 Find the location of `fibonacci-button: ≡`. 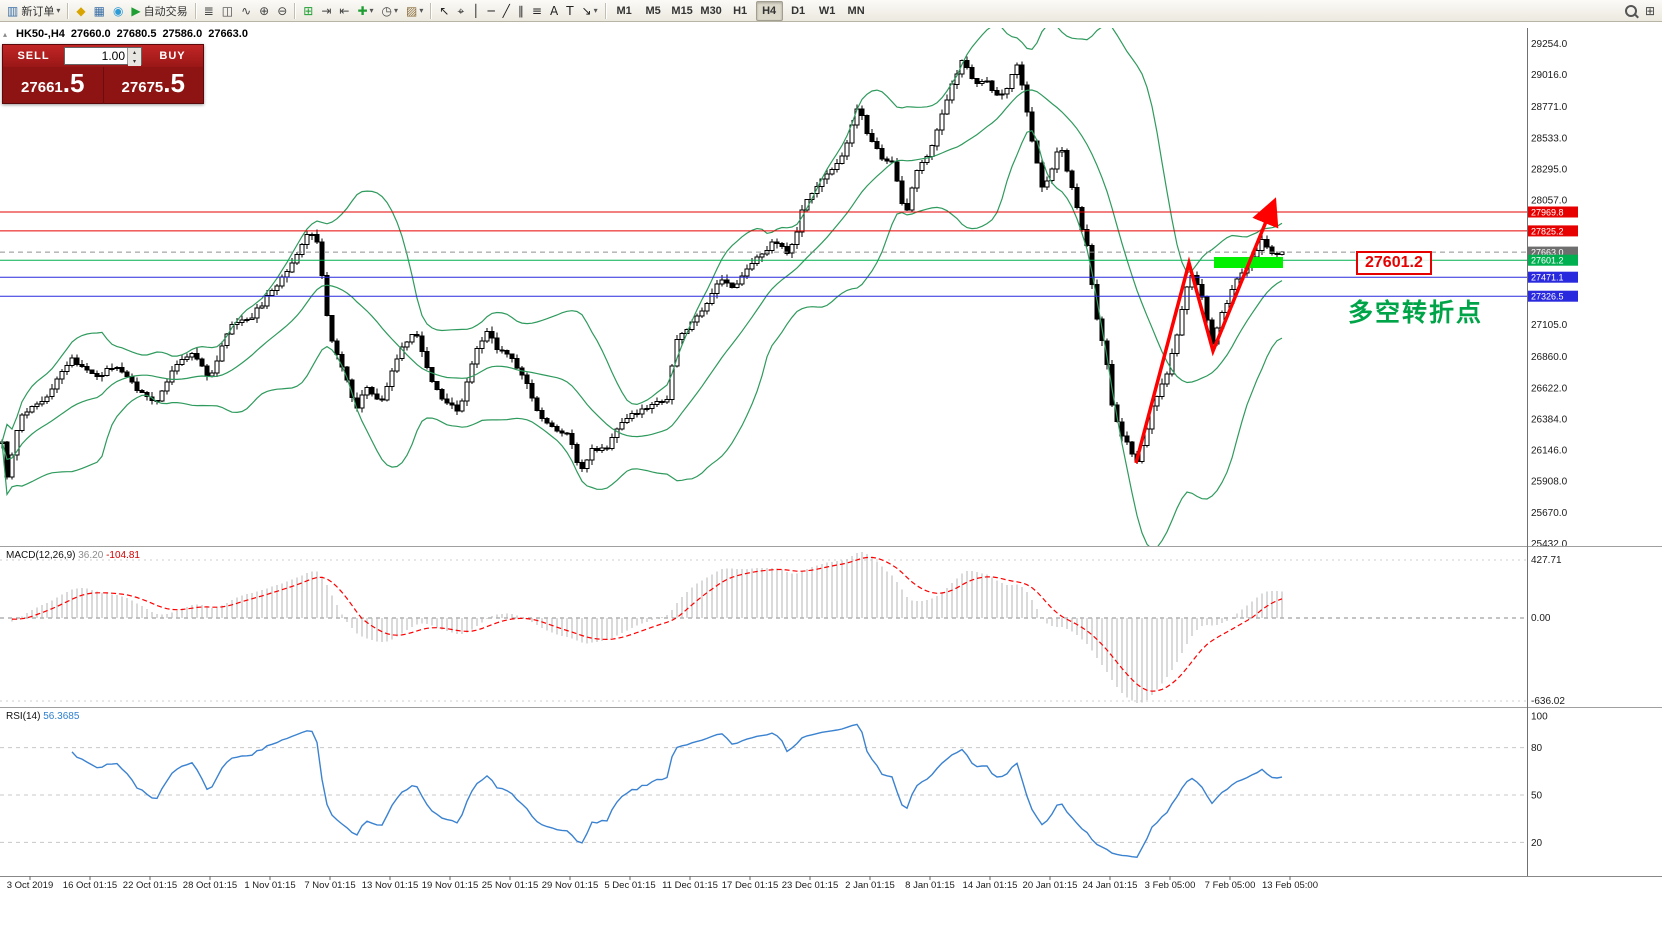

fibonacci-button: ≡ is located at coordinates (537, 11).